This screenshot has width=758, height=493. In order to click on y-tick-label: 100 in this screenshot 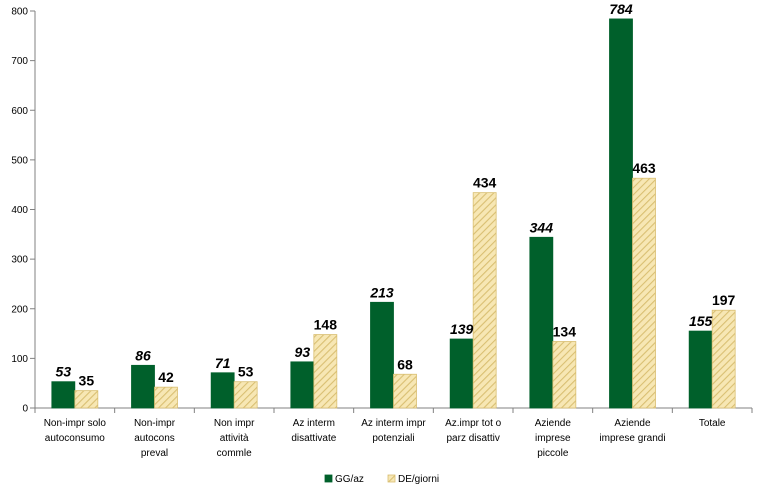, I will do `click(19, 359)`.